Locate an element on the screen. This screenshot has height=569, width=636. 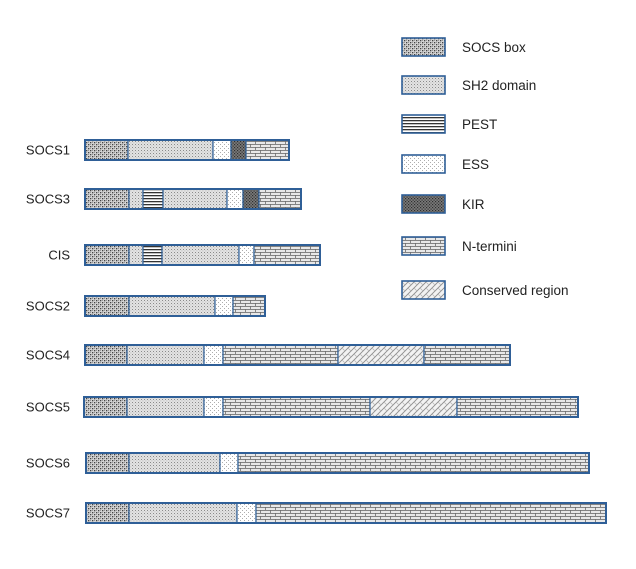
legend-item-sh2: SH2 domain is located at coordinates (468, 85).